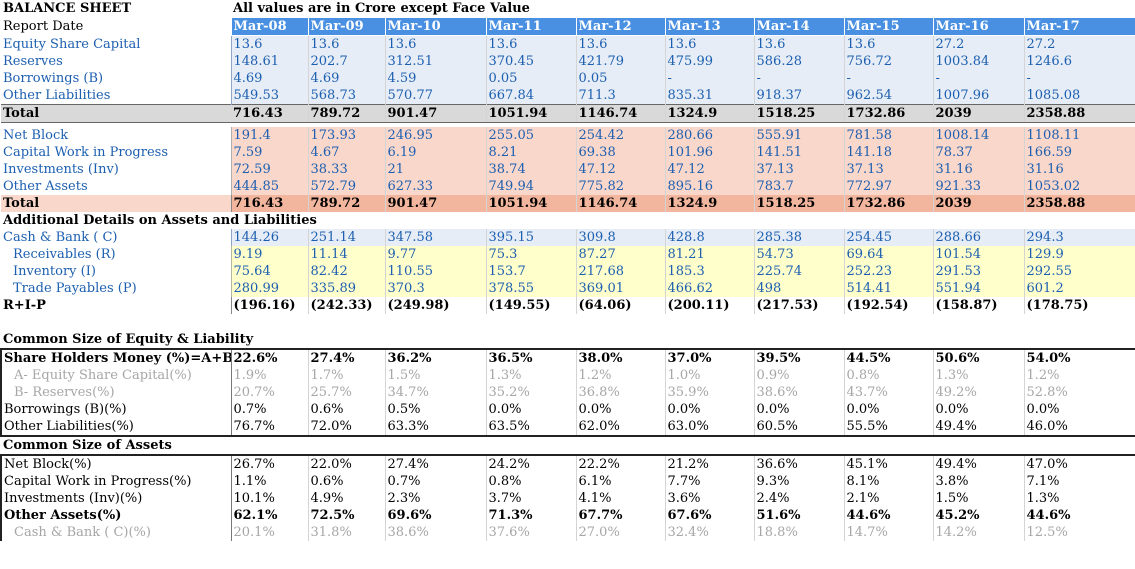 The height and width of the screenshot is (569, 1135). Describe the element at coordinates (620, 498) in the screenshot. I see `value-cell: 4.1%` at that location.